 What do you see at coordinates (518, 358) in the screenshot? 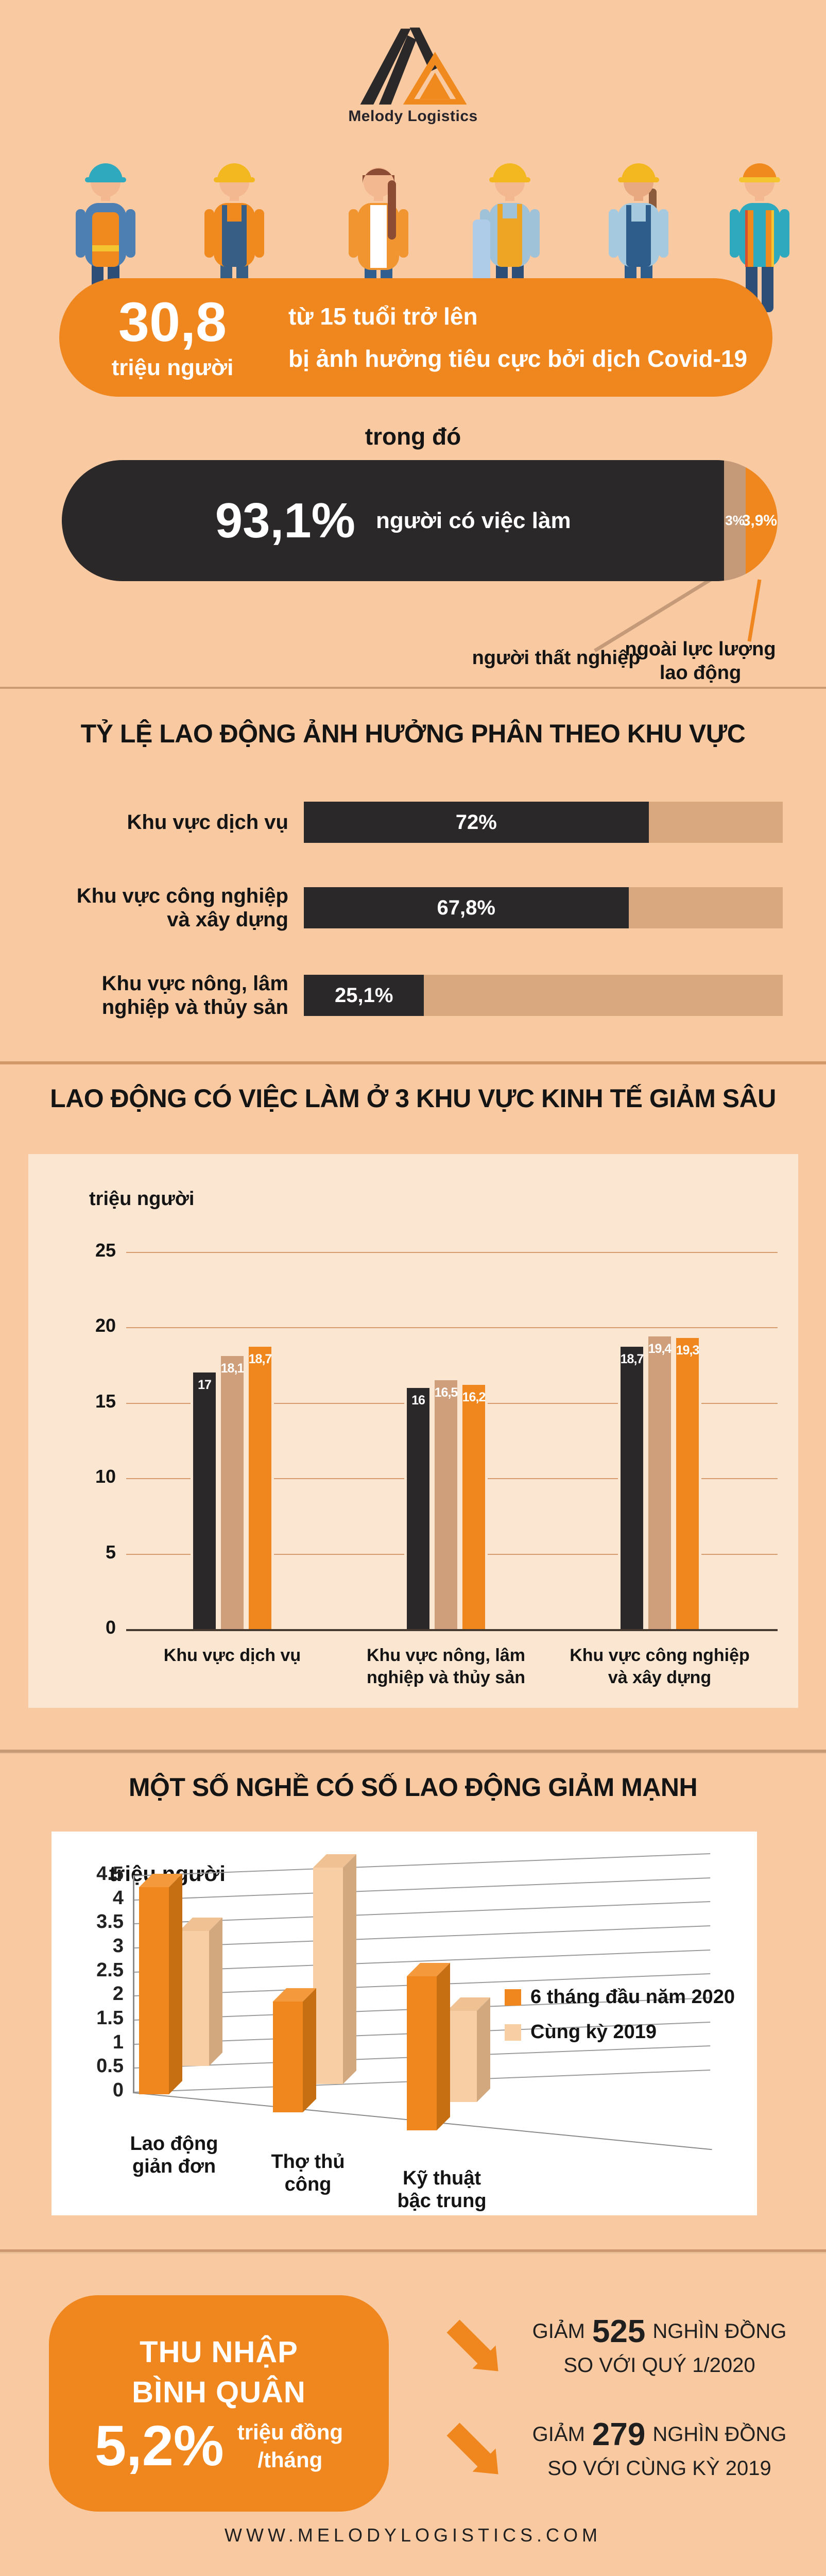
I see `hero-desc-line2: bị ảnh hưởng tiêu cực bởi dịch Covid-19` at bounding box center [518, 358].